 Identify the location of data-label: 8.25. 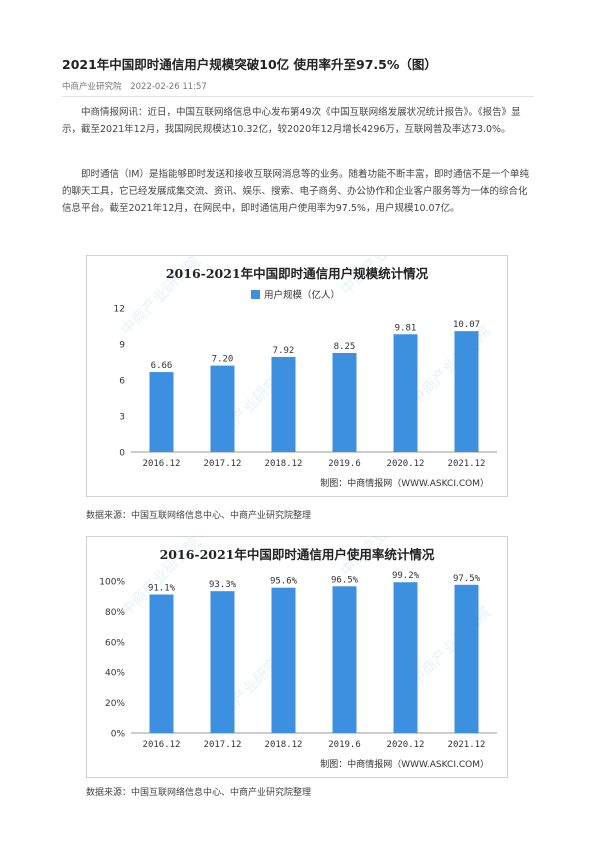
(345, 347).